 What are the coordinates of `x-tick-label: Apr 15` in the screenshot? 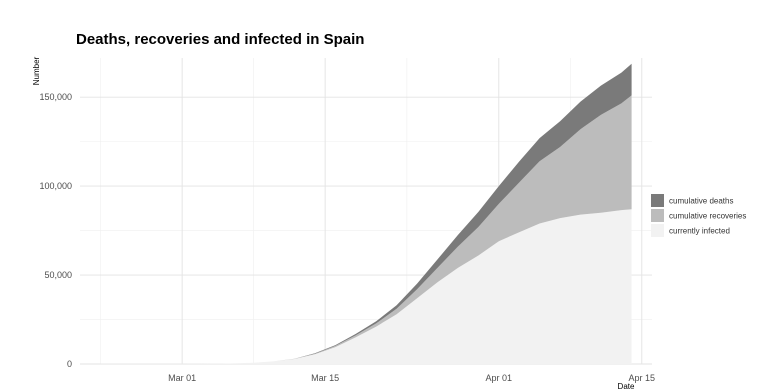 It's located at (642, 378).